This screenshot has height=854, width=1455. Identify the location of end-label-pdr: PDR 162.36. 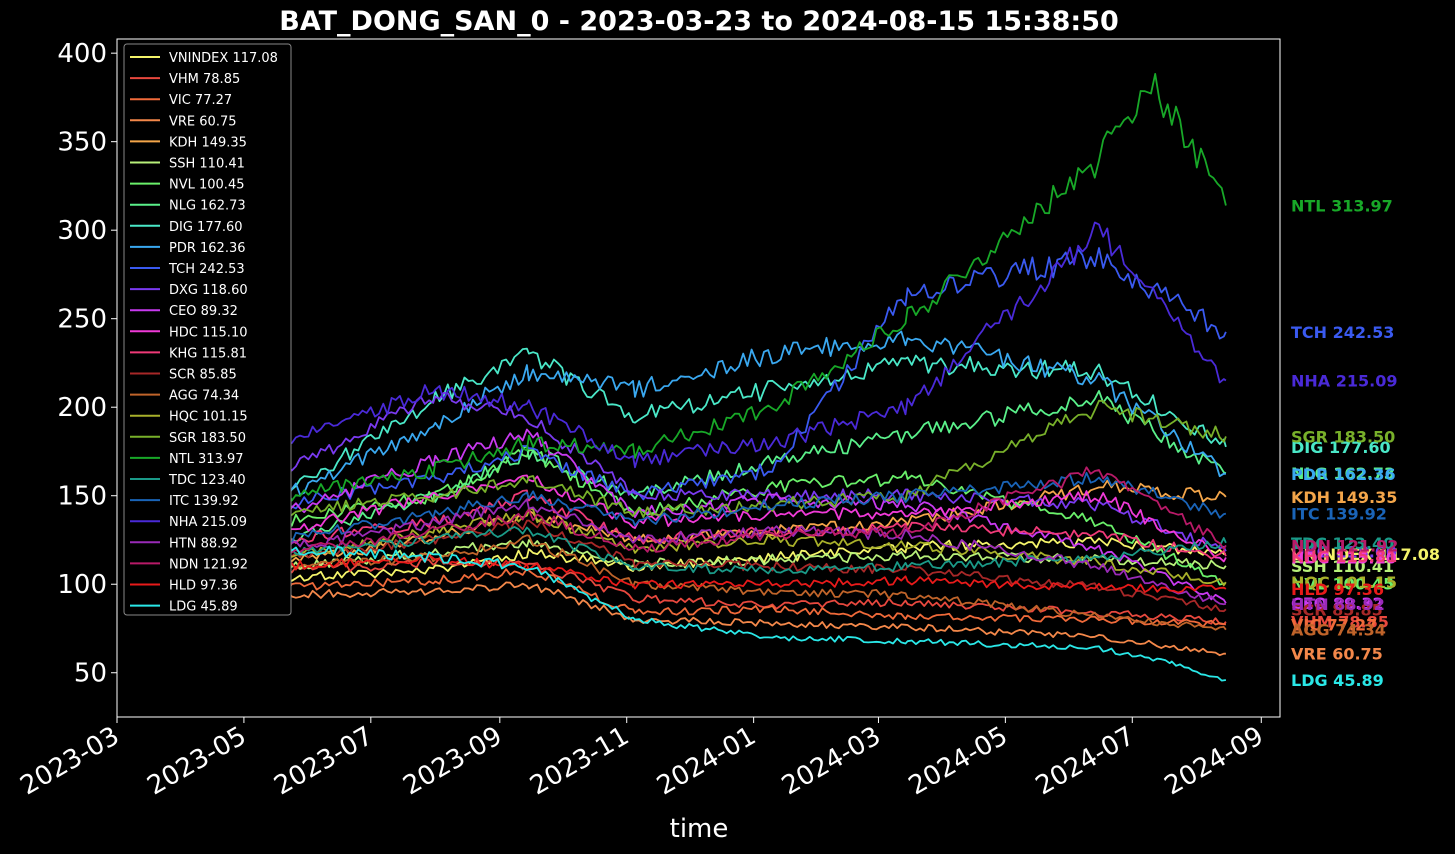
(1343, 474).